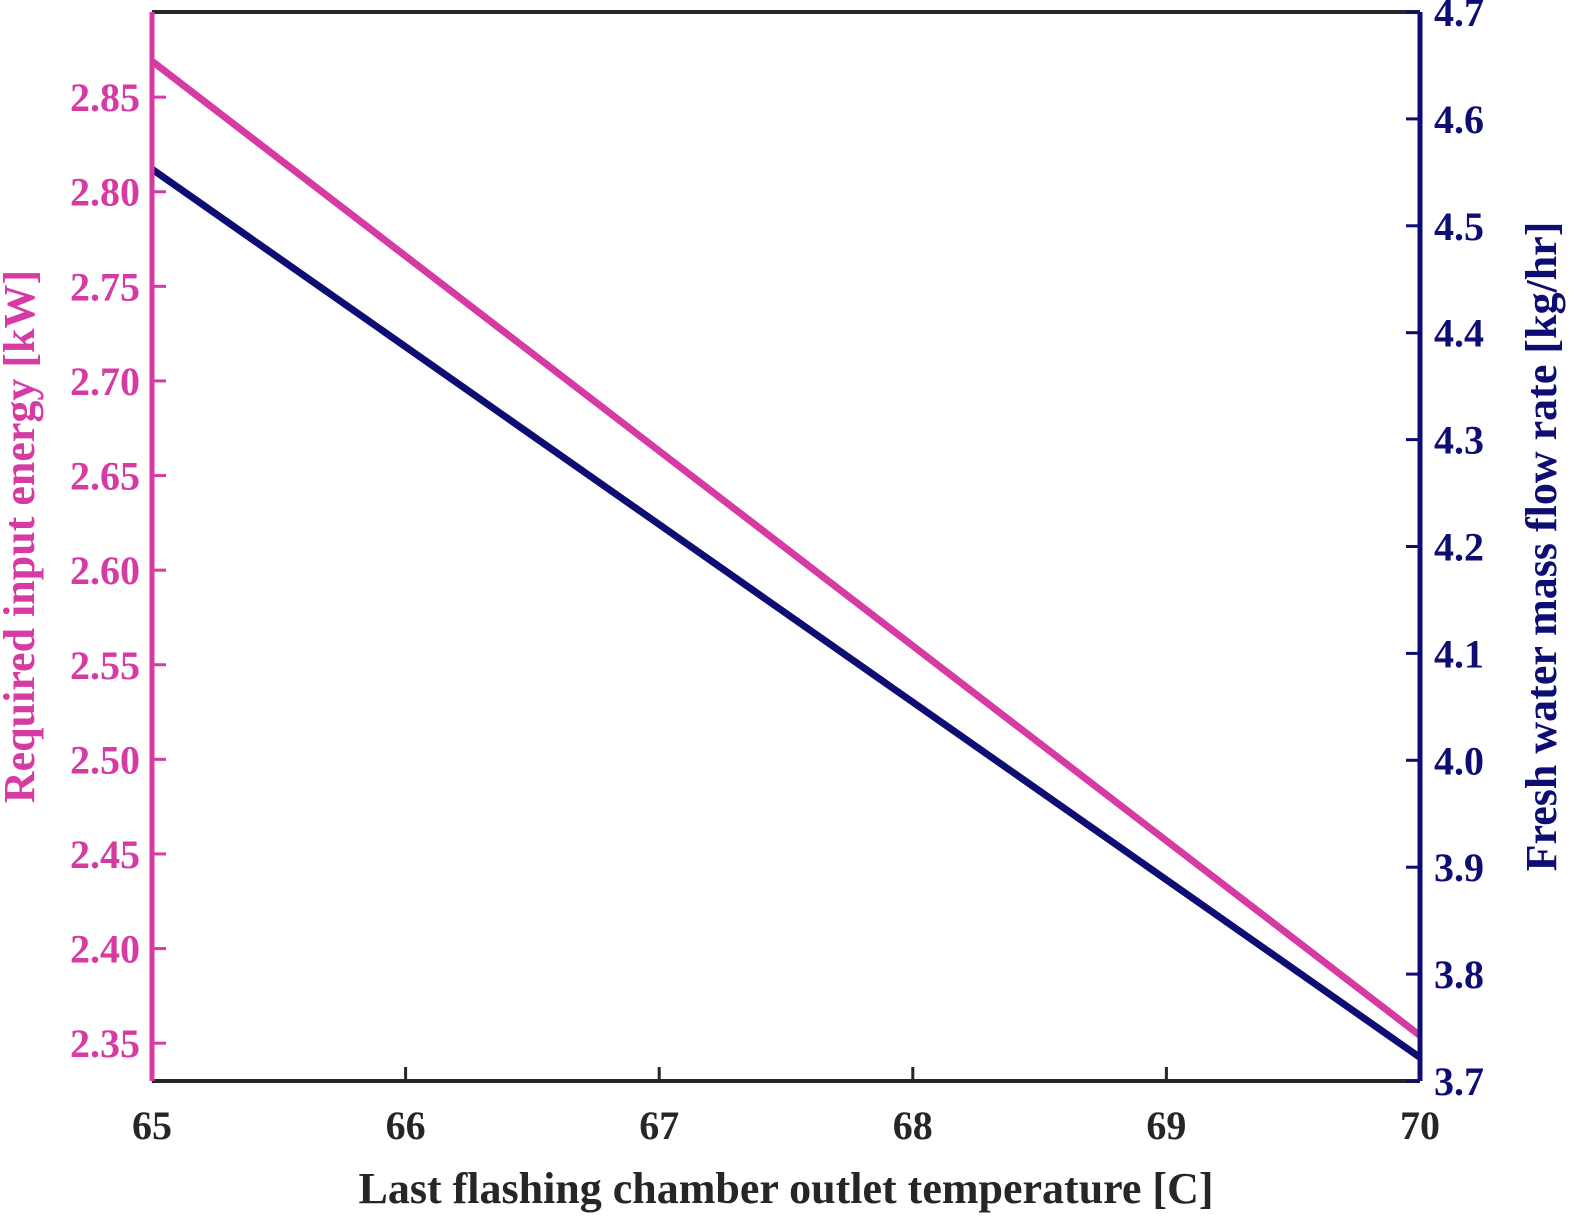 The width and height of the screenshot is (1581, 1222). I want to click on y-left-tick-label: 2.55, so click(105, 665).